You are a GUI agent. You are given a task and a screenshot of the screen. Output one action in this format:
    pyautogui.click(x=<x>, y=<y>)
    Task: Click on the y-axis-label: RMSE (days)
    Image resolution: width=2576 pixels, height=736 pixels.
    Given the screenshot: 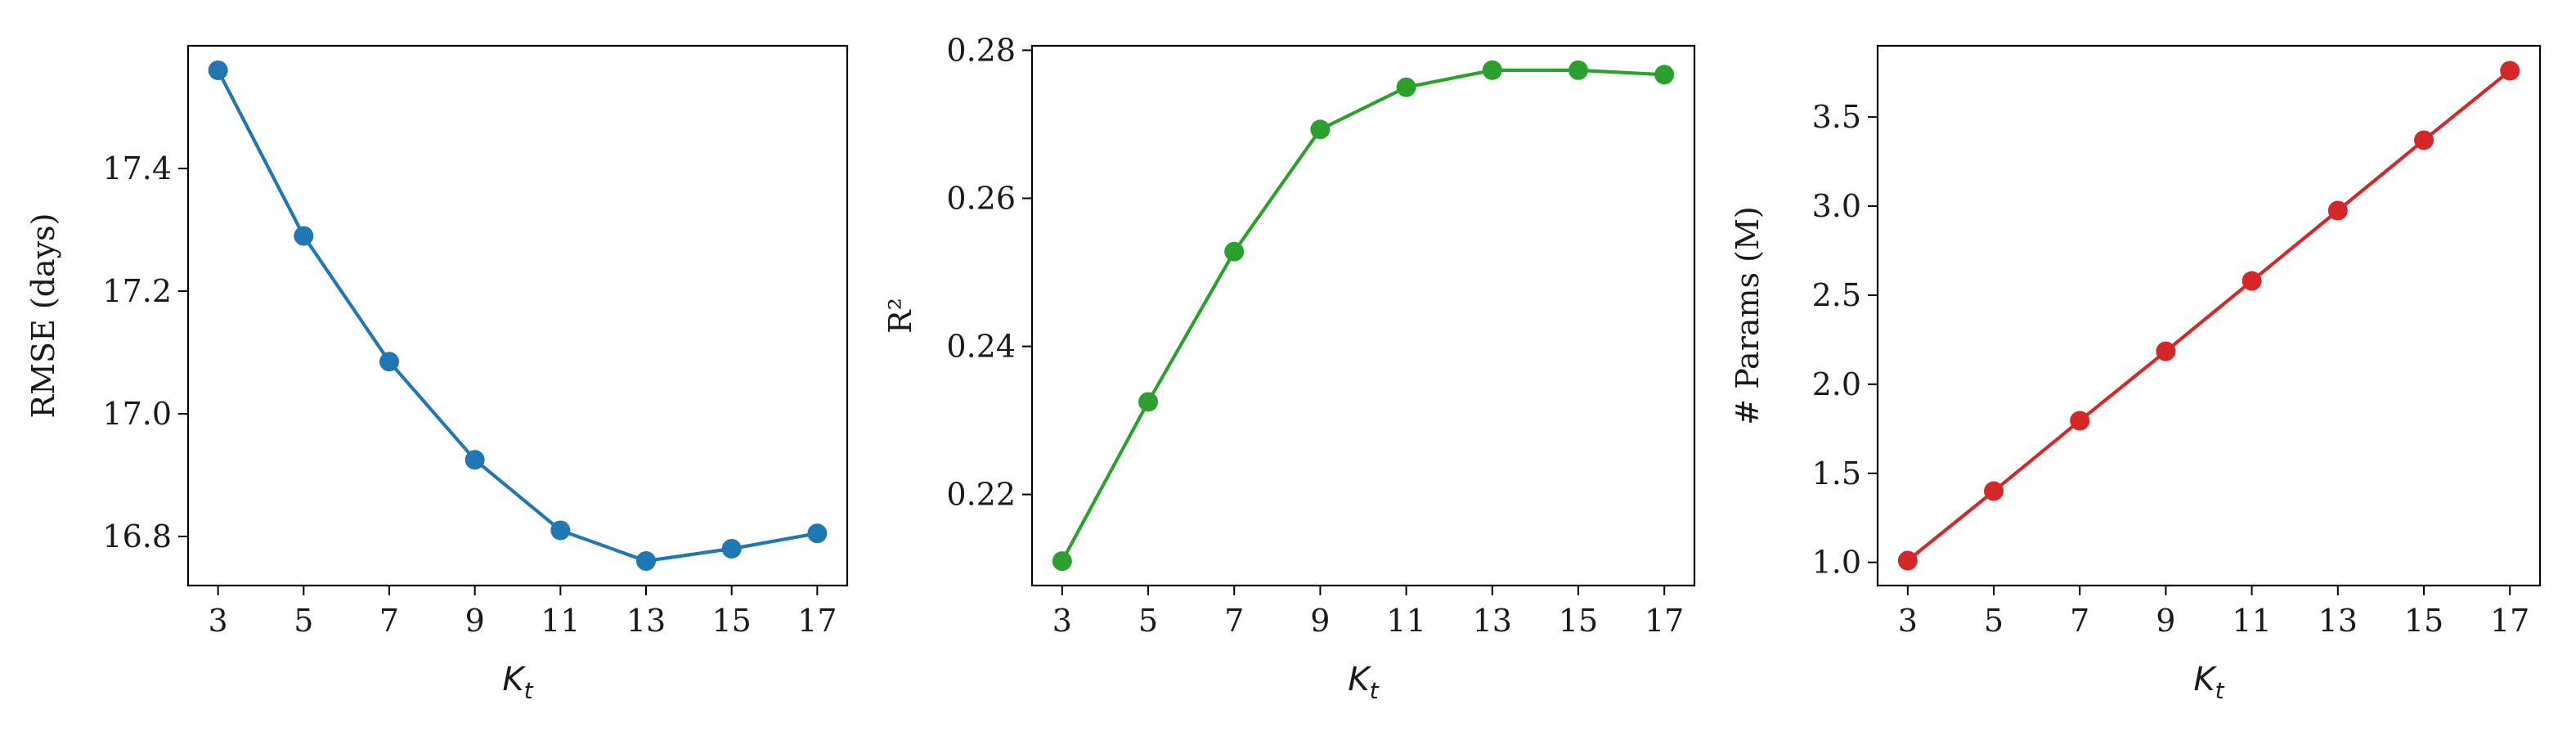 What is the action you would take?
    pyautogui.click(x=43, y=316)
    